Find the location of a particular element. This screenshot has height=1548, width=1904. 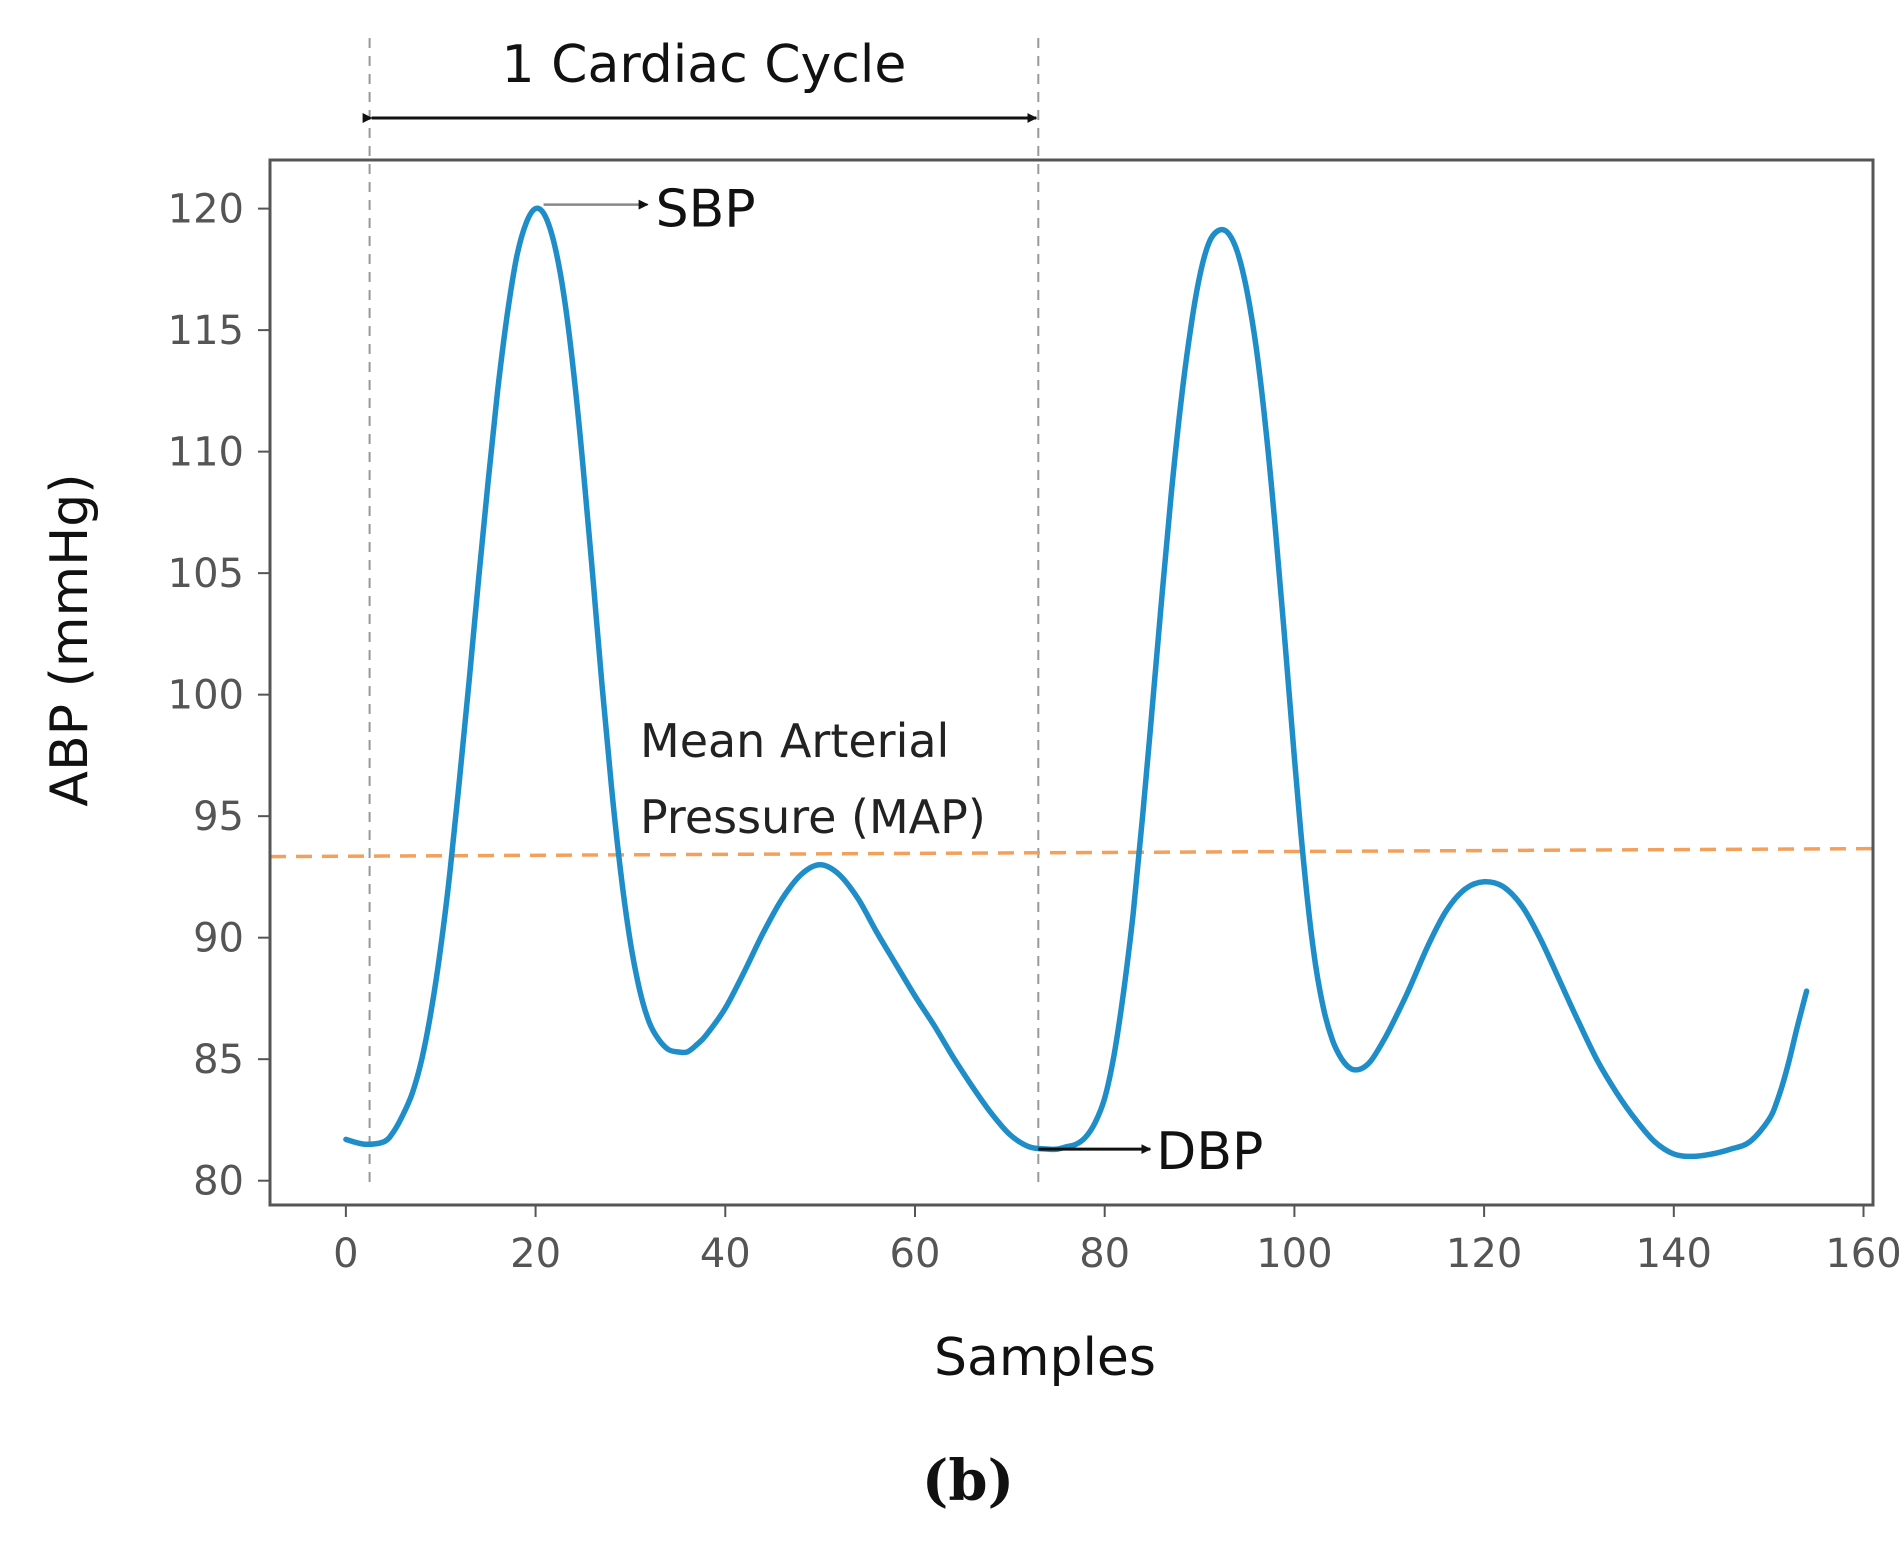

x-tick-label: 20 is located at coordinates (535, 1254).